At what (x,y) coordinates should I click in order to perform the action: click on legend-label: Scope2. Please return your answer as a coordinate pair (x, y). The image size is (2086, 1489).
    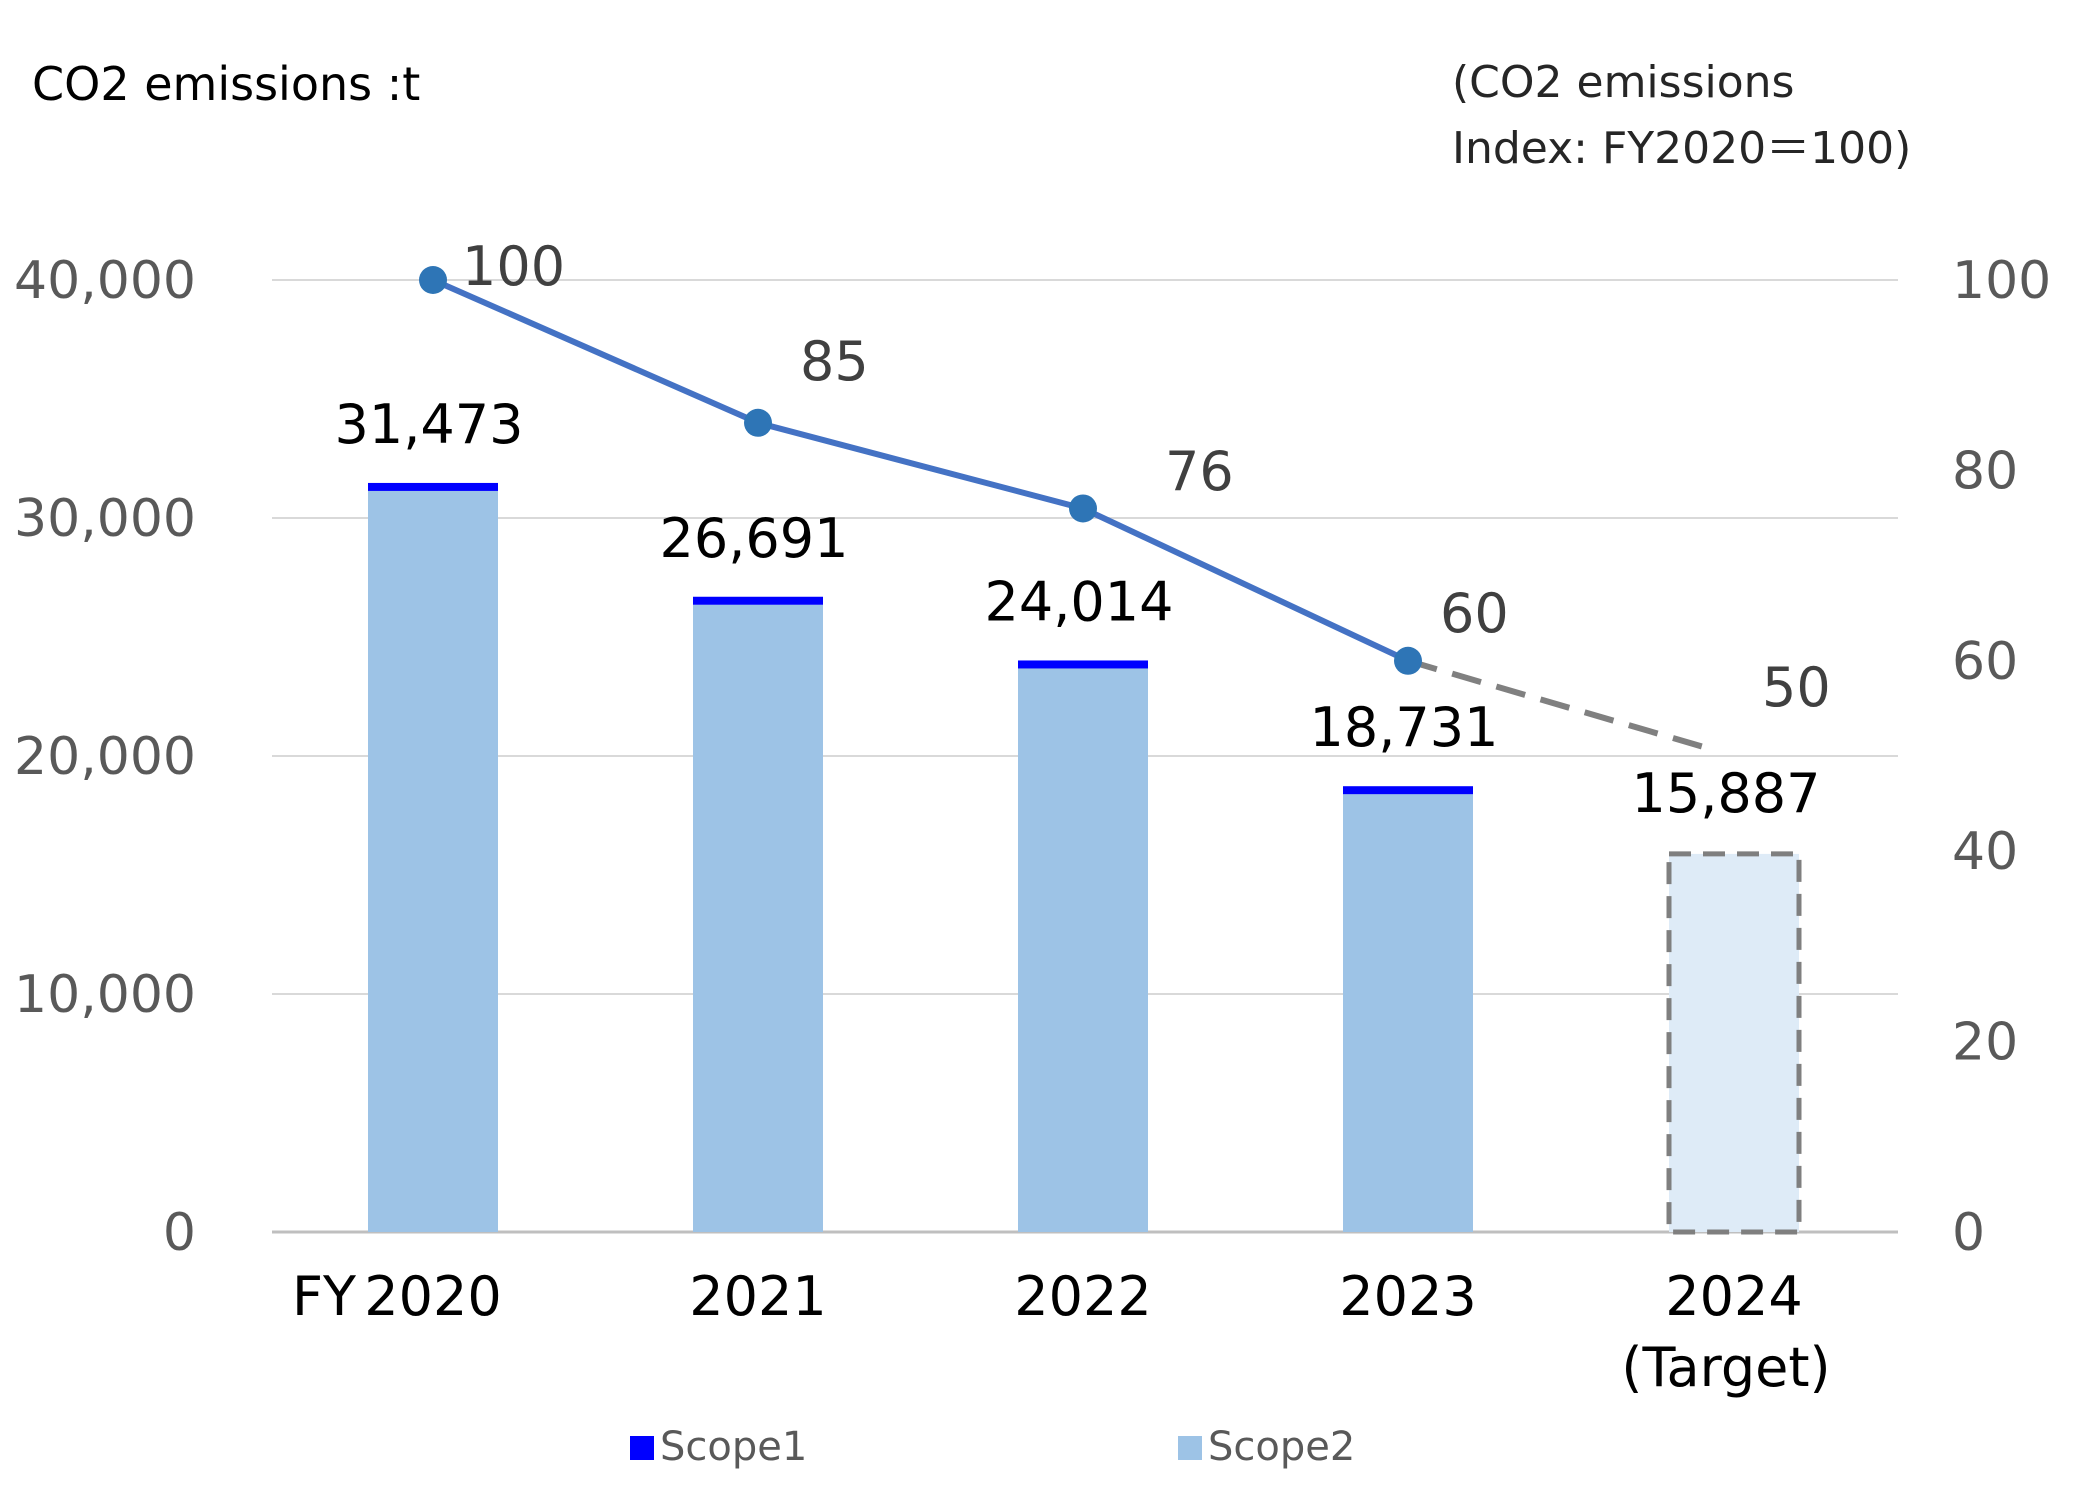
    Looking at the image, I should click on (1281, 1447).